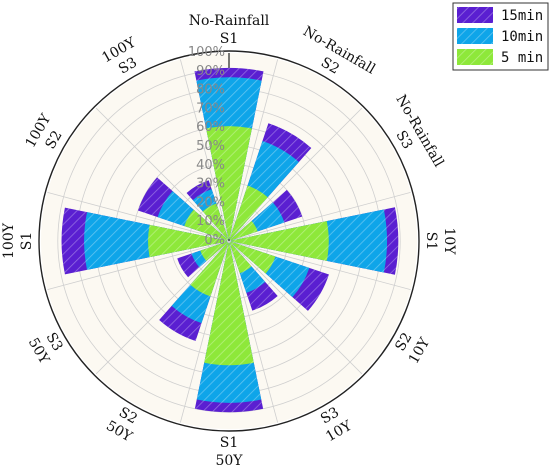 This screenshot has height=473, width=550. What do you see at coordinates (330, 66) in the screenshot?
I see `category-label-line: S2` at bounding box center [330, 66].